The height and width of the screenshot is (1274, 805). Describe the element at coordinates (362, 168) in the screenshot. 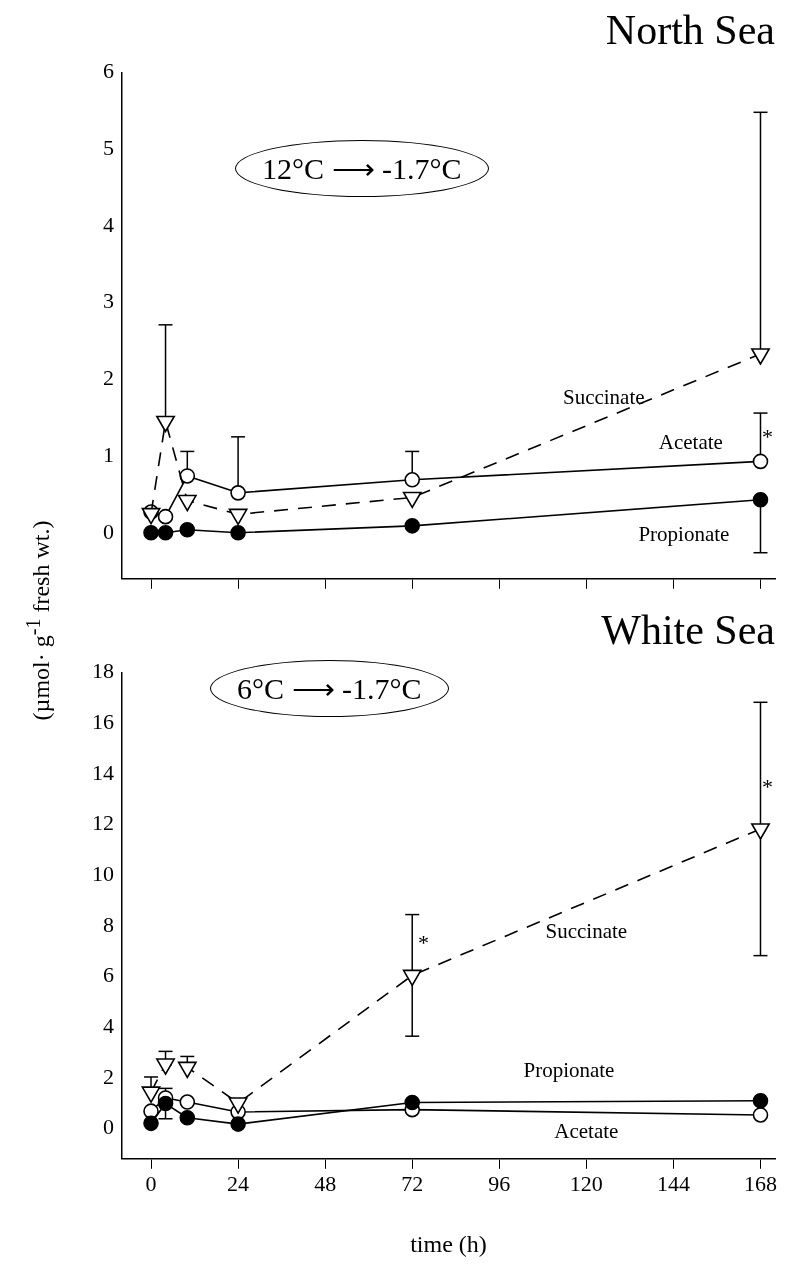

I see `annotation: 12°C ⟶ -1.7°C` at that location.